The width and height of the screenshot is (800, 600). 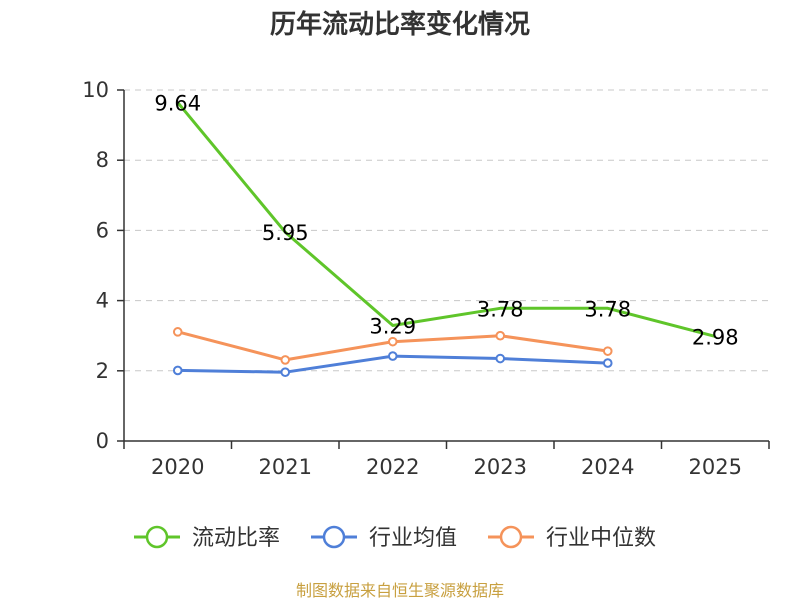 What do you see at coordinates (102, 301) in the screenshot?
I see `y-tick-label: 4` at bounding box center [102, 301].